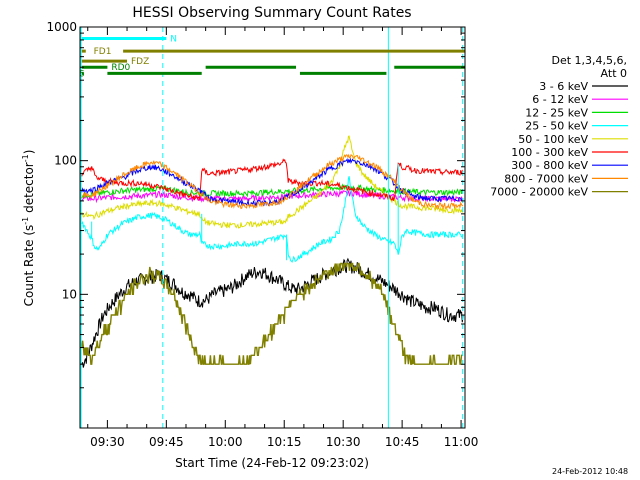 This screenshot has width=640, height=480. I want to click on x-axis-label: Start Time (24-Feb-12 09:23:02), so click(272, 463).